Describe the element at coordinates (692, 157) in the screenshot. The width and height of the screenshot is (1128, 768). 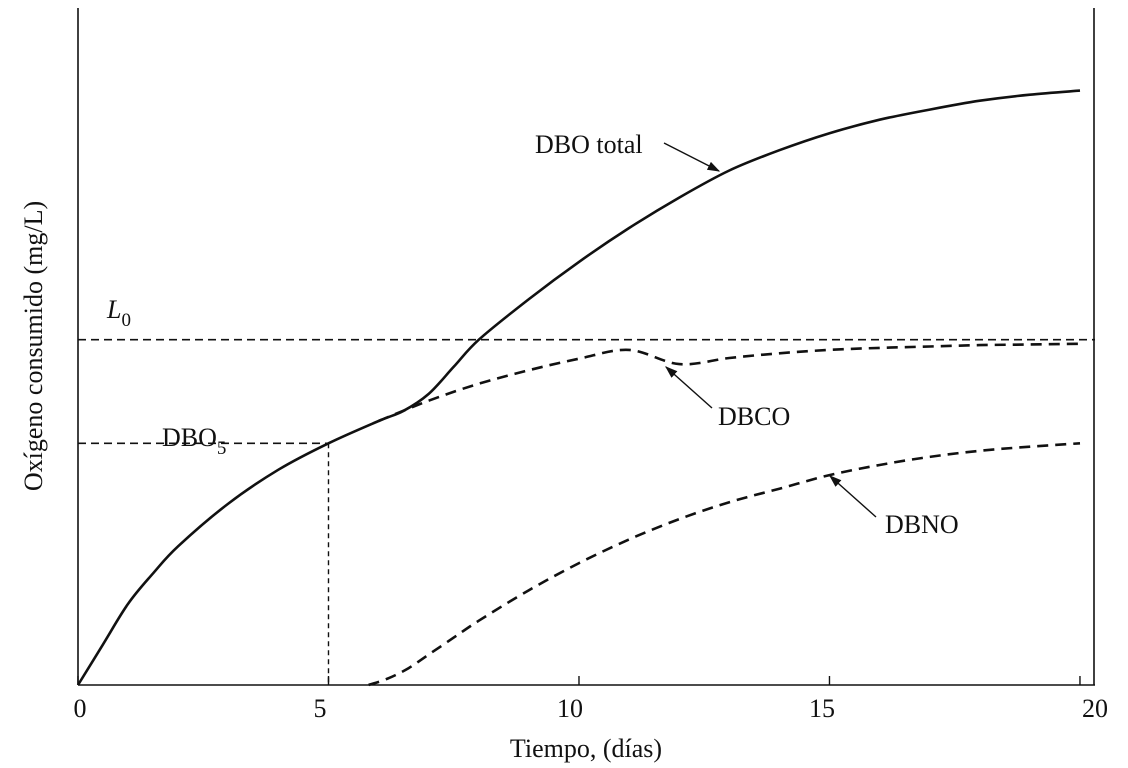
I see `dbo-total-arrow` at that location.